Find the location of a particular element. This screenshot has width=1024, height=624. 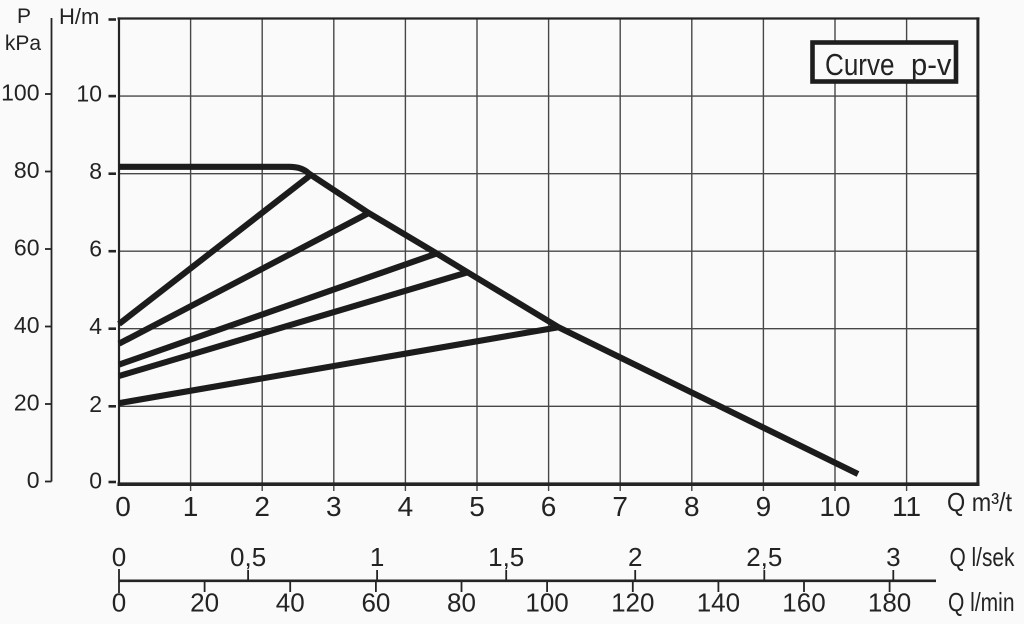

svg-text: 9 is located at coordinates (764, 506).